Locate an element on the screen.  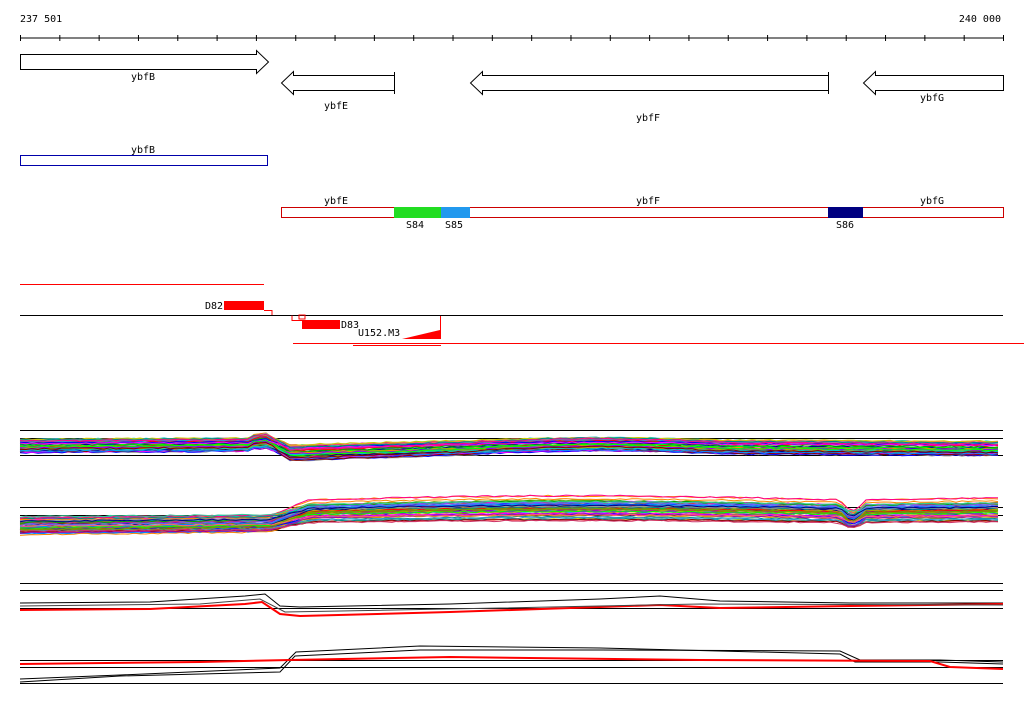
segment-label-ybfE: ybfE is located at coordinates (336, 201).